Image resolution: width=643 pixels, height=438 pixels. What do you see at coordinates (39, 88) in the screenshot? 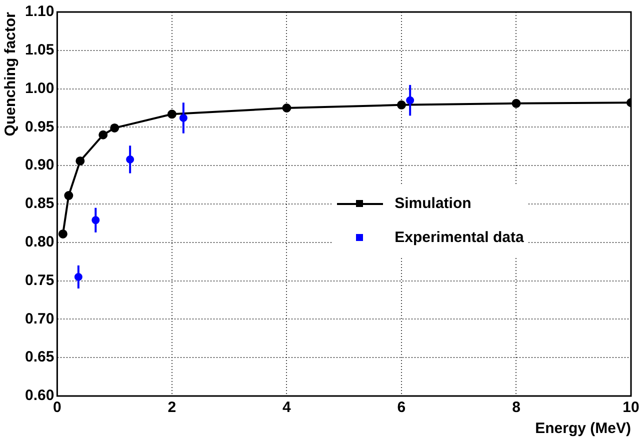
I see `y-tick-label: 1.00` at bounding box center [39, 88].